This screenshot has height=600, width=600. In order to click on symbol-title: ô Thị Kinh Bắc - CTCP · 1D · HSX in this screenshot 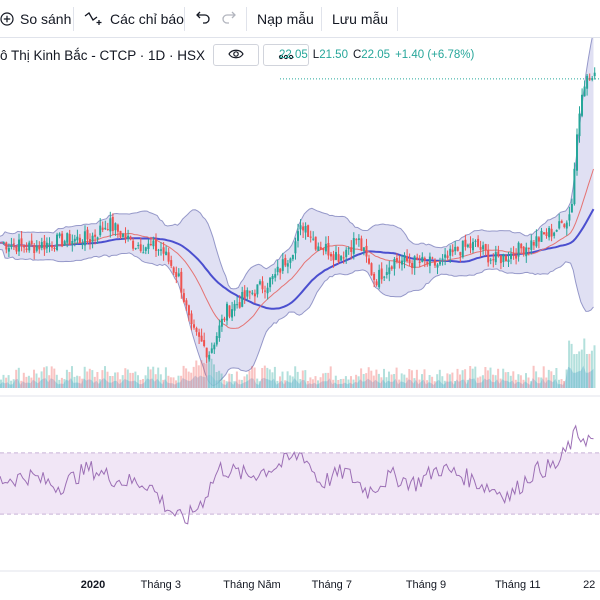, I will do `click(103, 55)`.